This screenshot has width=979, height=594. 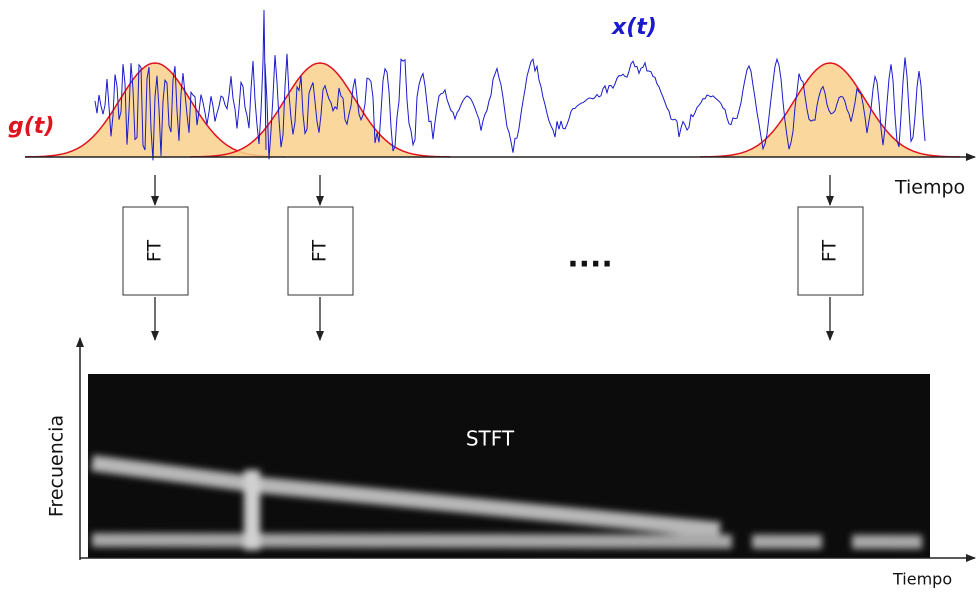 I want to click on signal-label: x(t), so click(x=634, y=27).